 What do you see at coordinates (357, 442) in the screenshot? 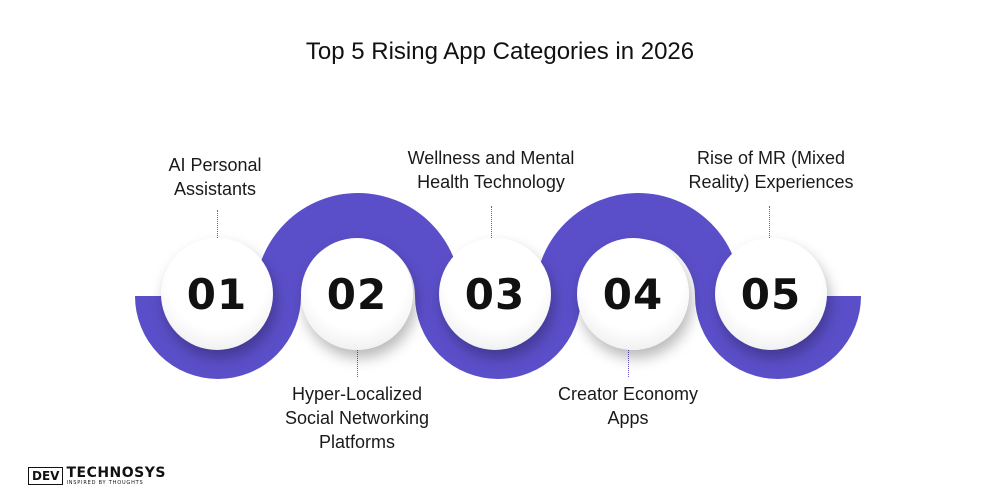
I see `label-line: Platforms` at bounding box center [357, 442].